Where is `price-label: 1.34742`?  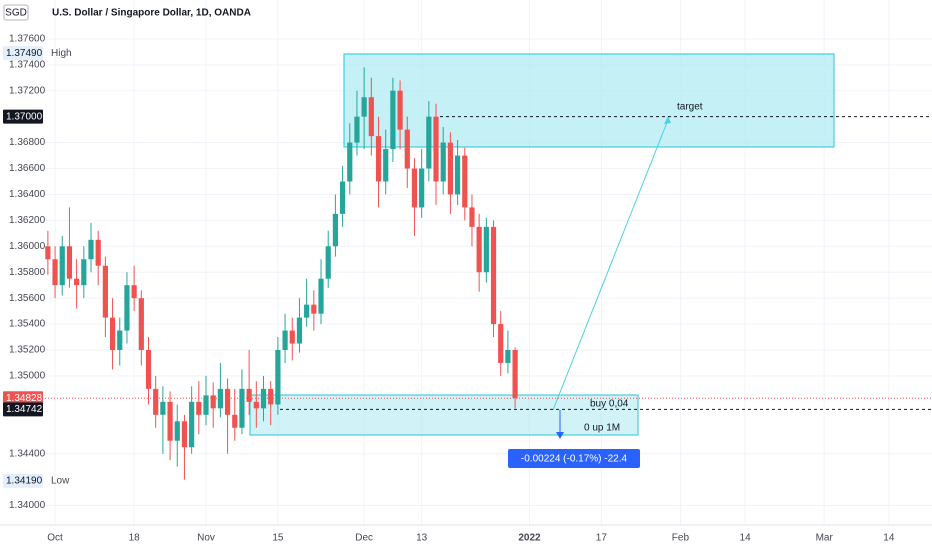
price-label: 1.34742 is located at coordinates (24, 409).